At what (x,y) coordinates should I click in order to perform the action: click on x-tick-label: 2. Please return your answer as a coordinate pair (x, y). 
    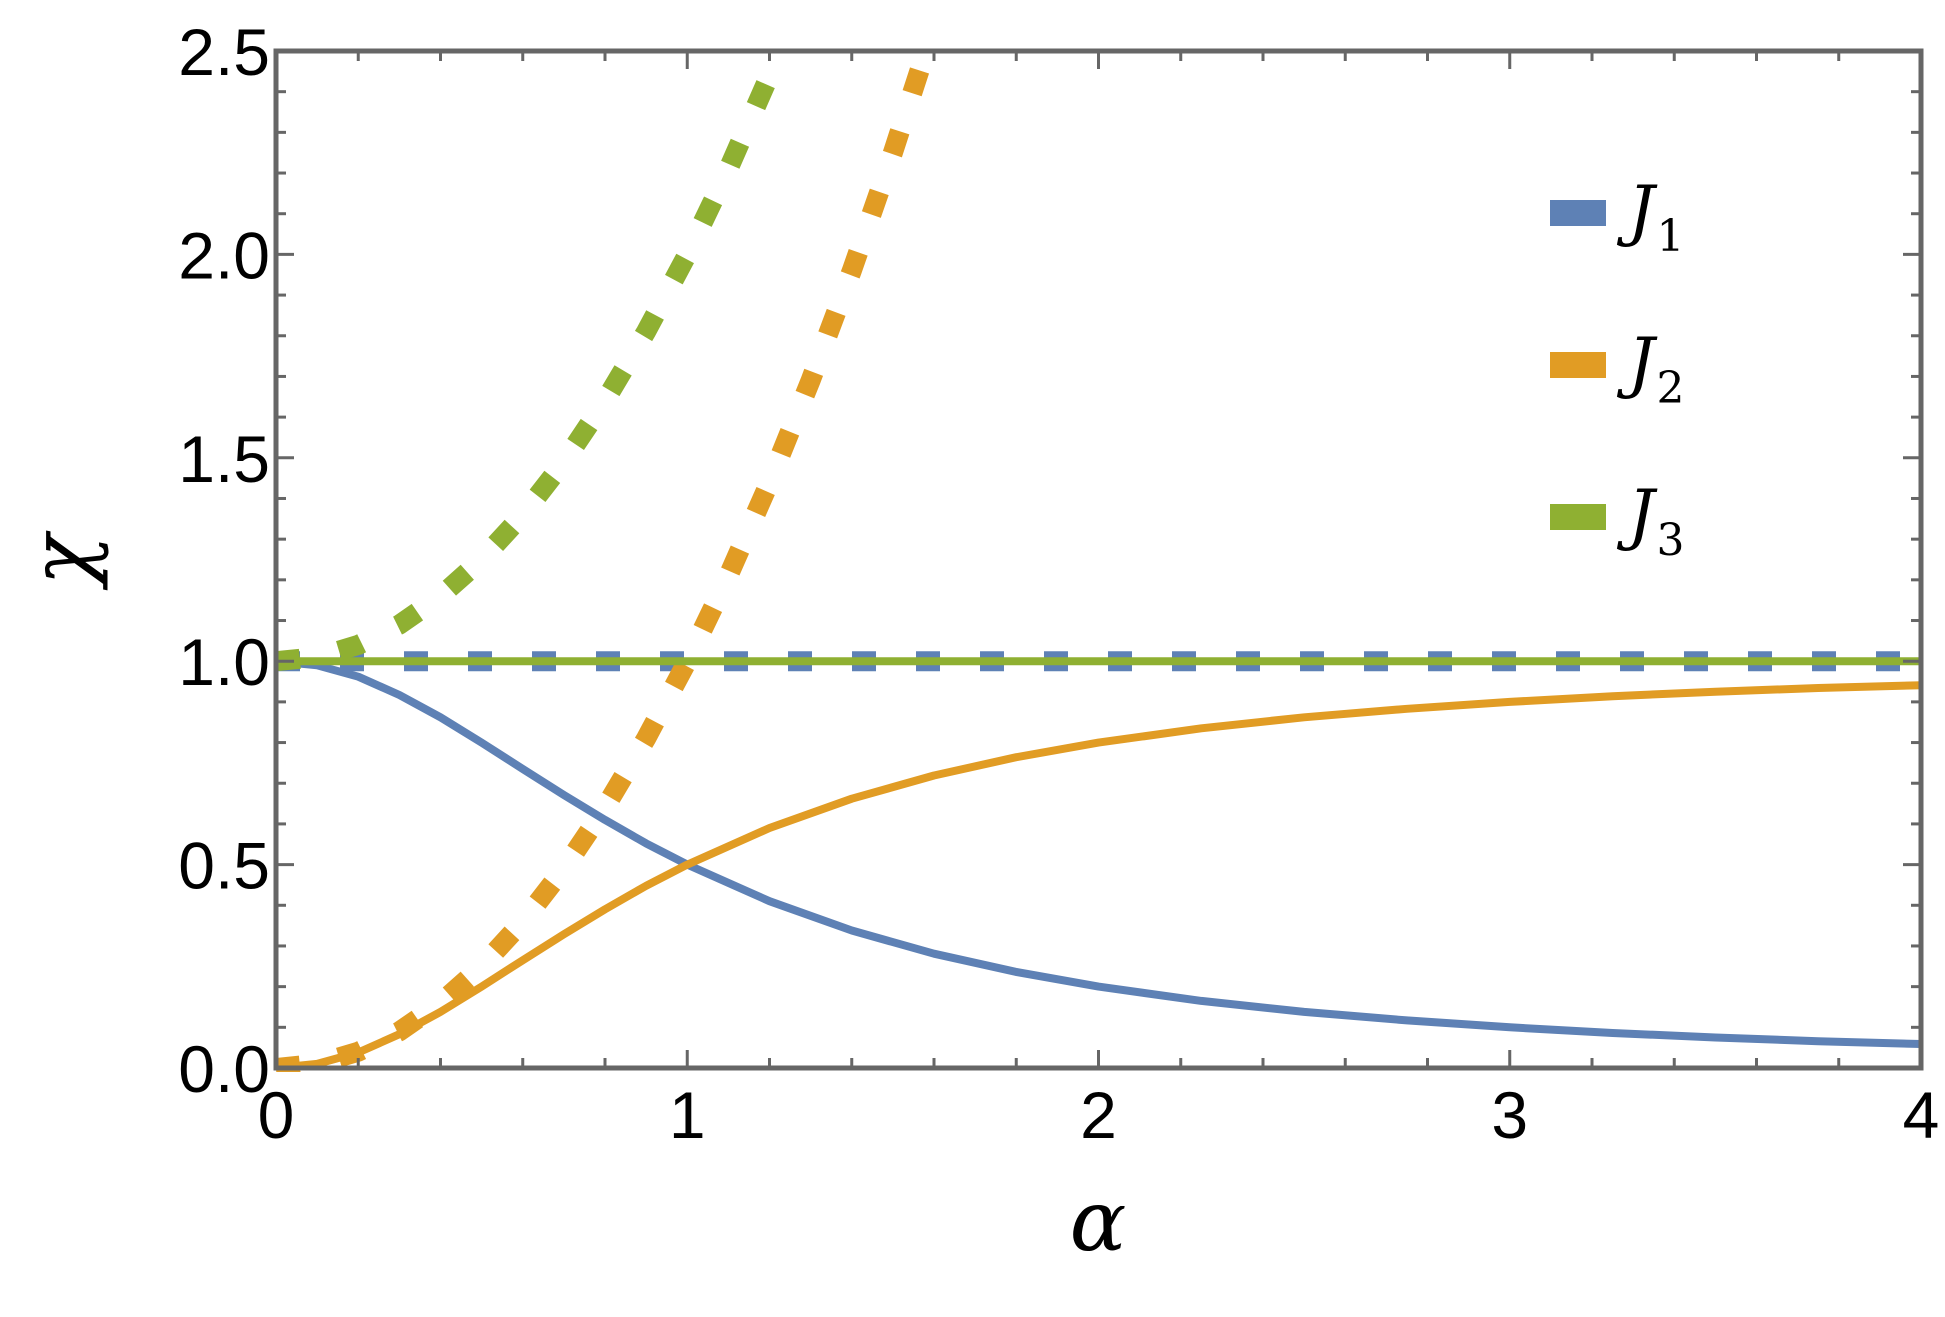
    Looking at the image, I should click on (1098, 1115).